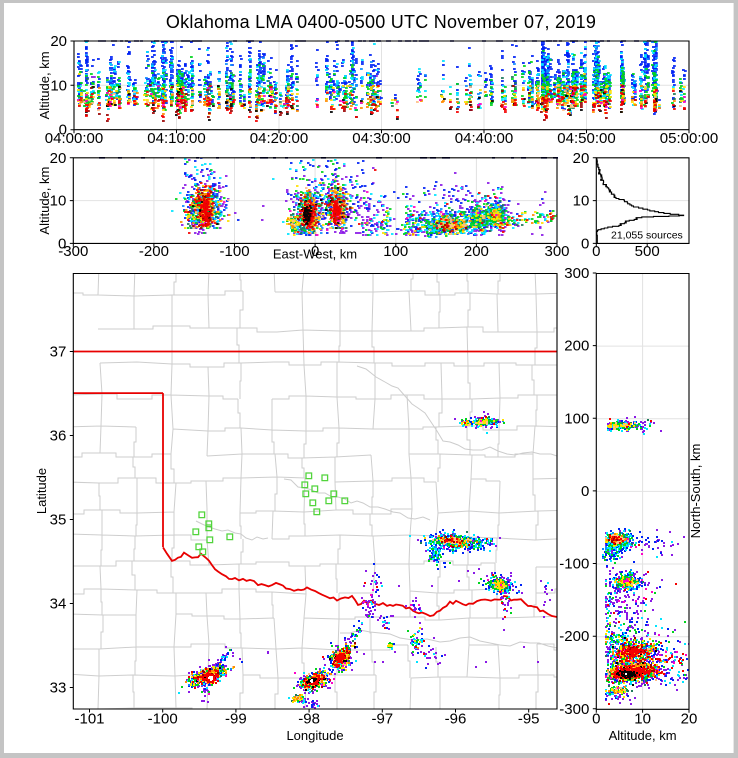  What do you see at coordinates (382, 719) in the screenshot?
I see `svg-text: -97` at bounding box center [382, 719].